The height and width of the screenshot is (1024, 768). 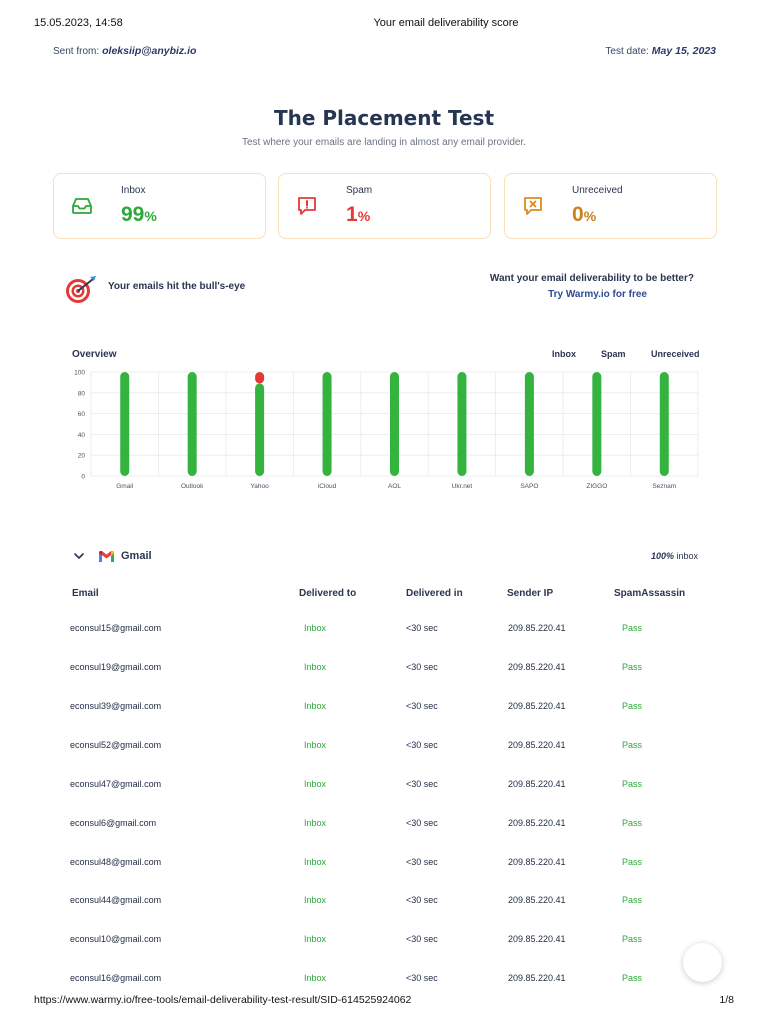 I want to click on unreceived-card: Unreceived 0%, so click(x=610, y=206).